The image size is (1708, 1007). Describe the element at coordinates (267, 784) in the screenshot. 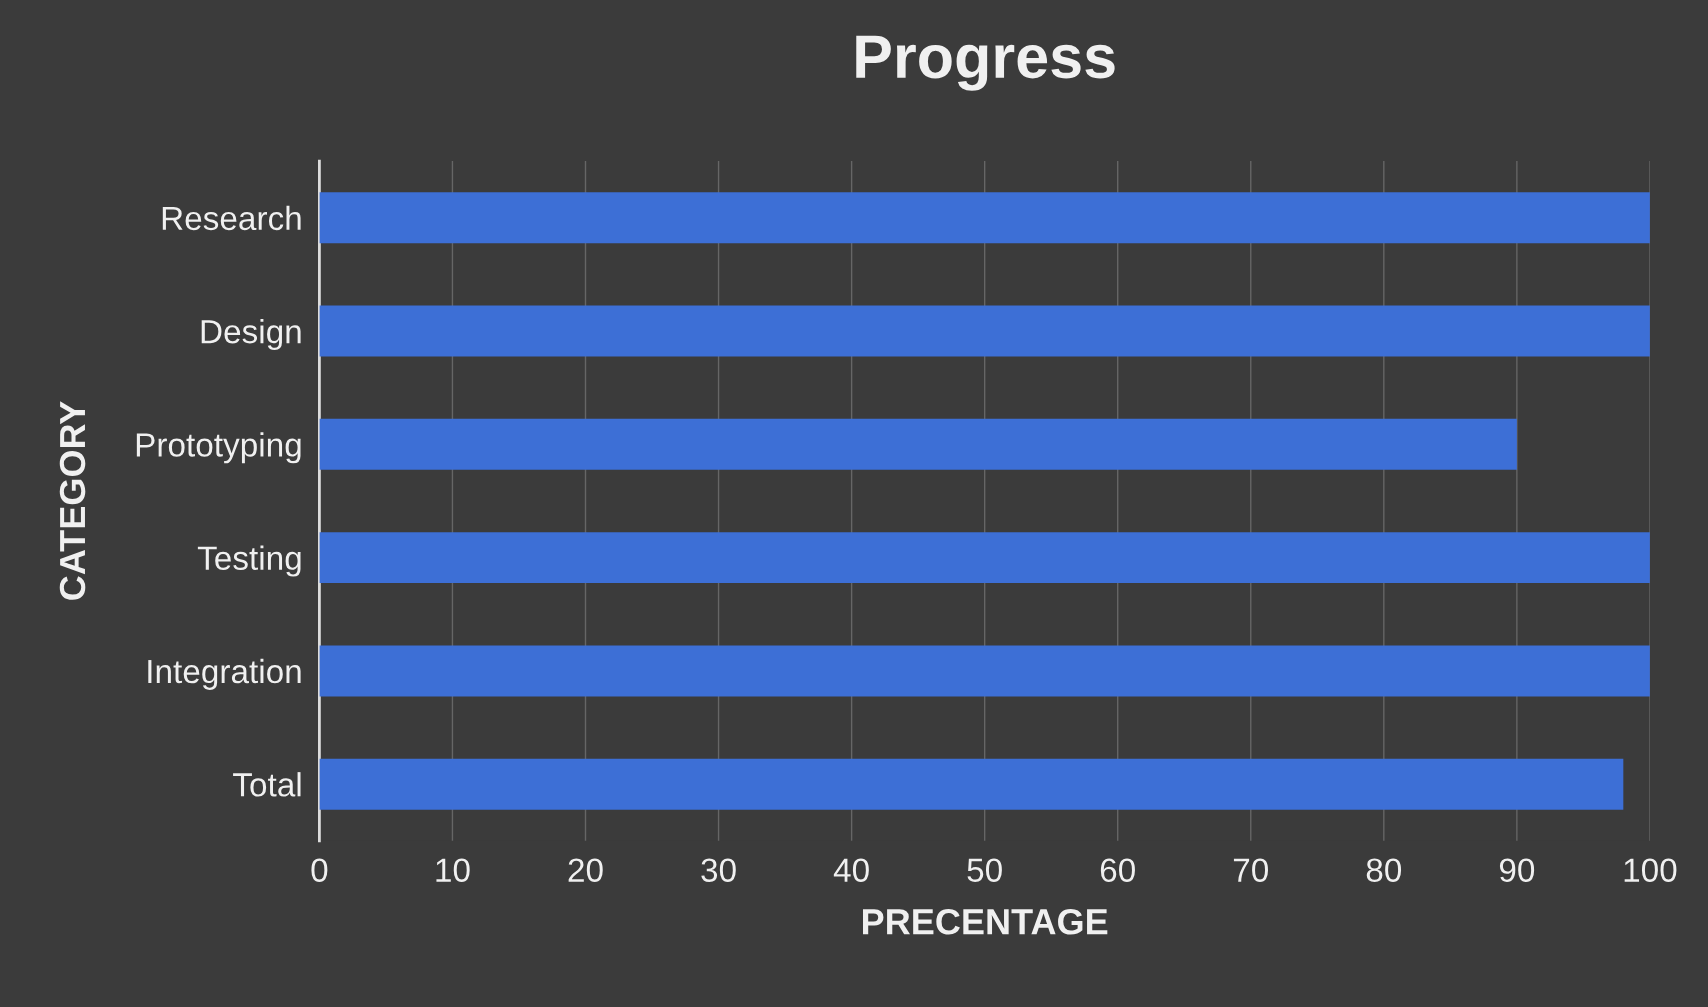

I see `y-tick-label: Total` at that location.